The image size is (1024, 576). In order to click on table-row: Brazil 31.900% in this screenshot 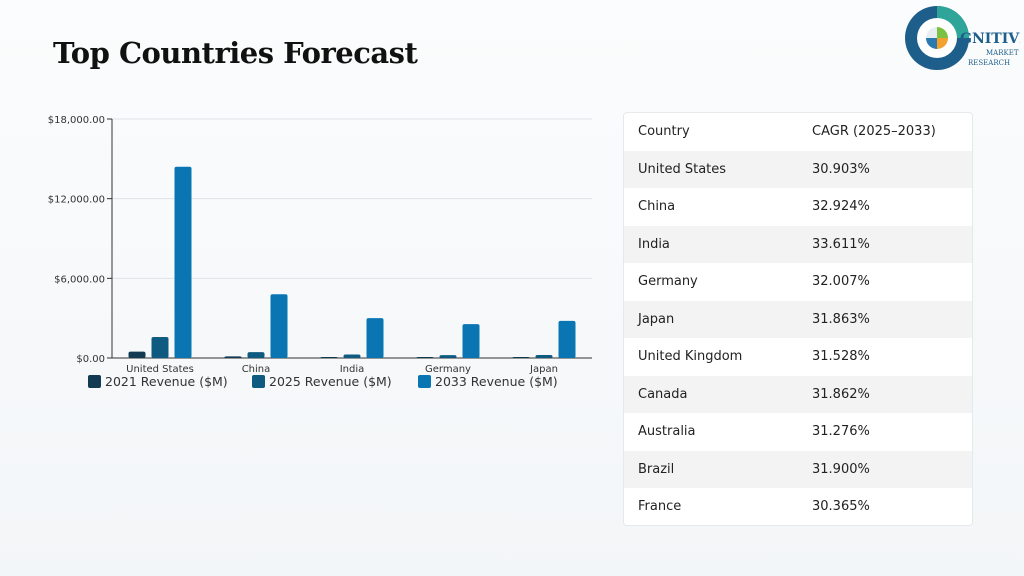, I will do `click(798, 469)`.